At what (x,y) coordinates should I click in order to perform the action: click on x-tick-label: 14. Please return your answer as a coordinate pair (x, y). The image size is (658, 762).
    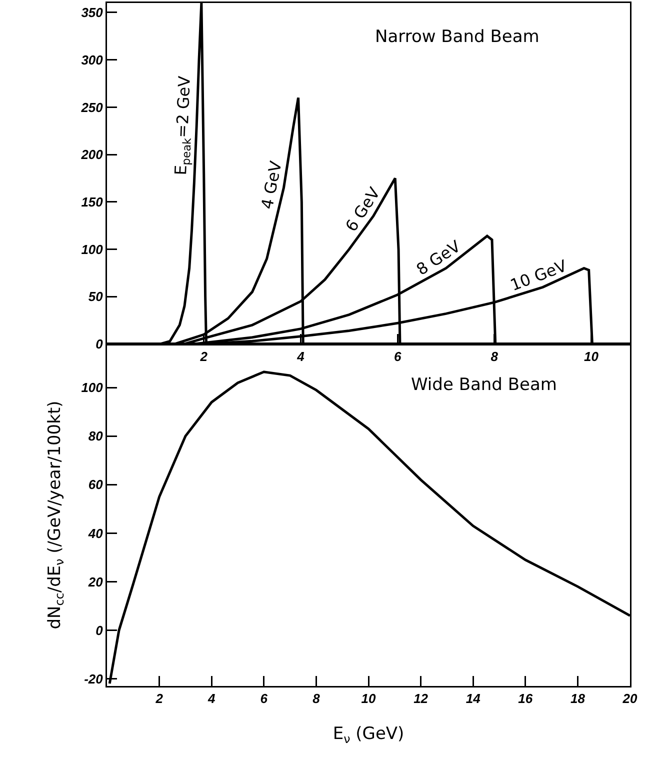
    Looking at the image, I should click on (474, 698).